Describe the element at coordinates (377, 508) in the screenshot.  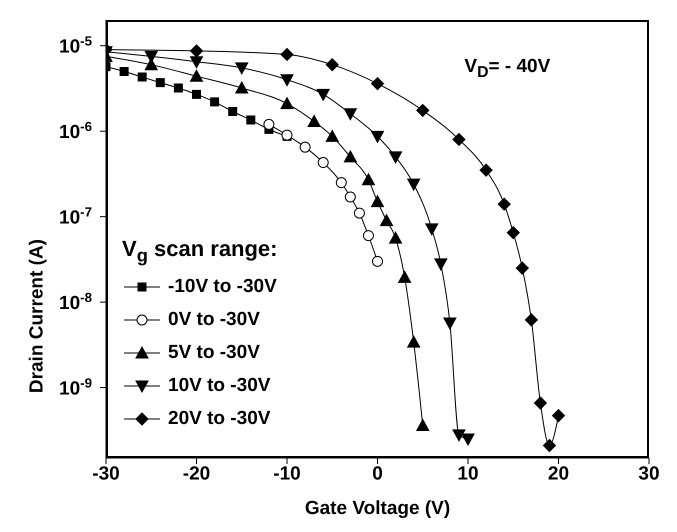
I see `x-axis-title: Gate Voltage (V)` at that location.